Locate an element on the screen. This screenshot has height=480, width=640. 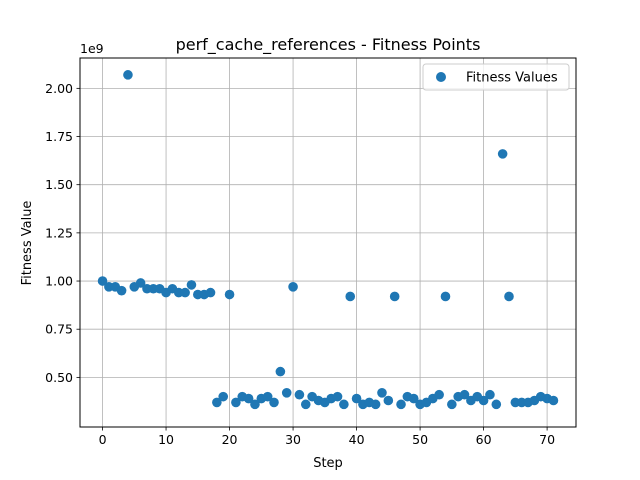
x-axis: 0 10 20 30 40 50 60 70 is located at coordinates (327, 437).